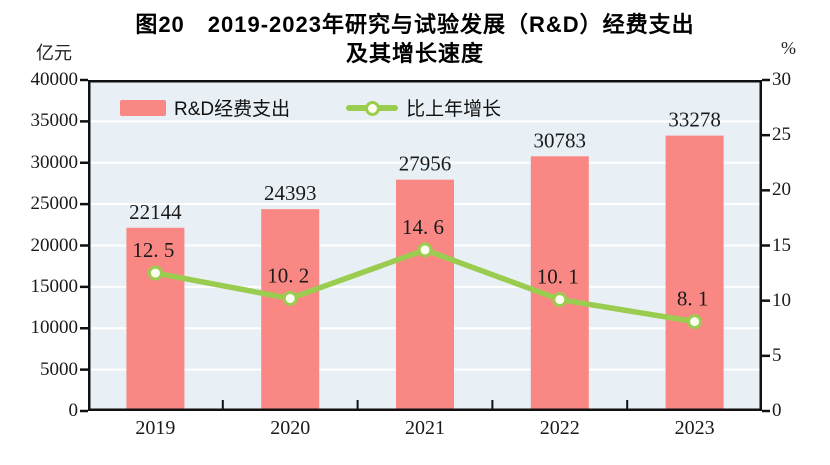  I want to click on right-axis-tick-label: 10, so click(781, 300).